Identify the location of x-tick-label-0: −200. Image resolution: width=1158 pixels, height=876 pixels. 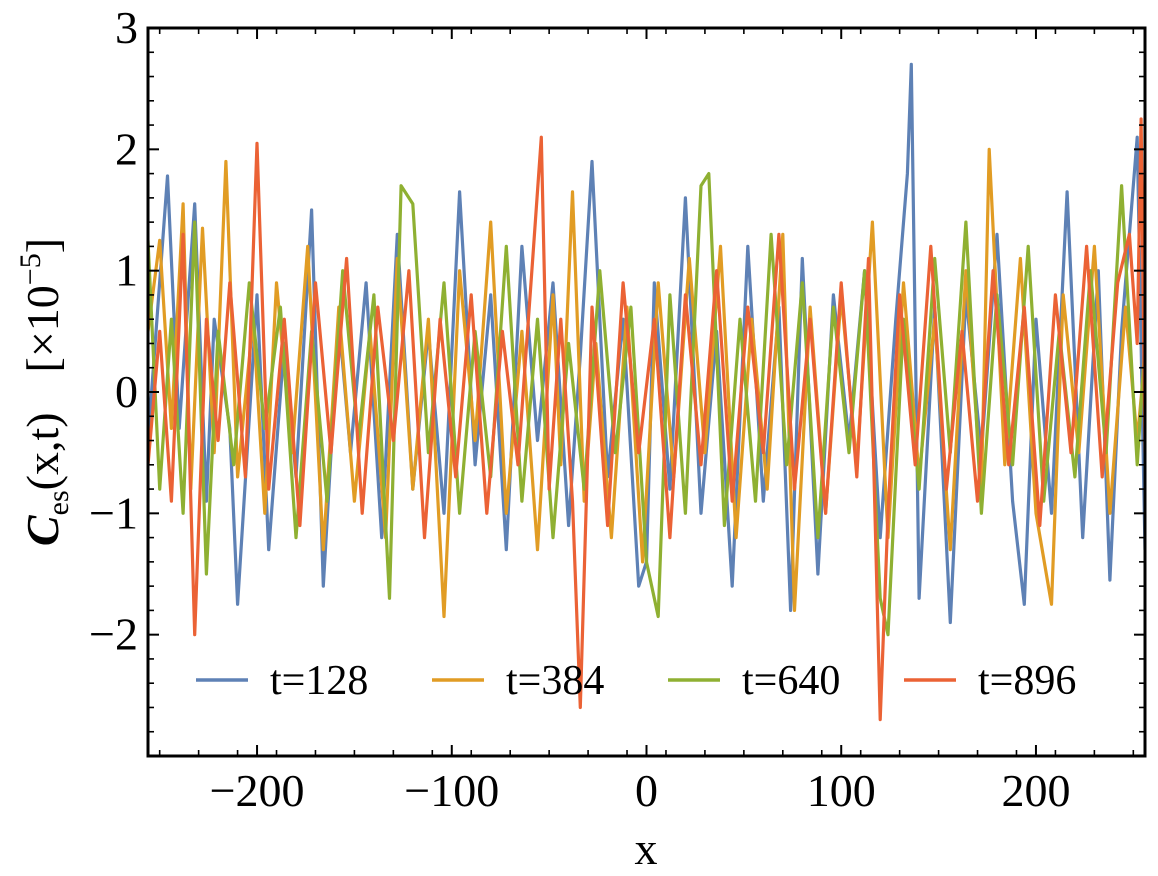
(257, 790).